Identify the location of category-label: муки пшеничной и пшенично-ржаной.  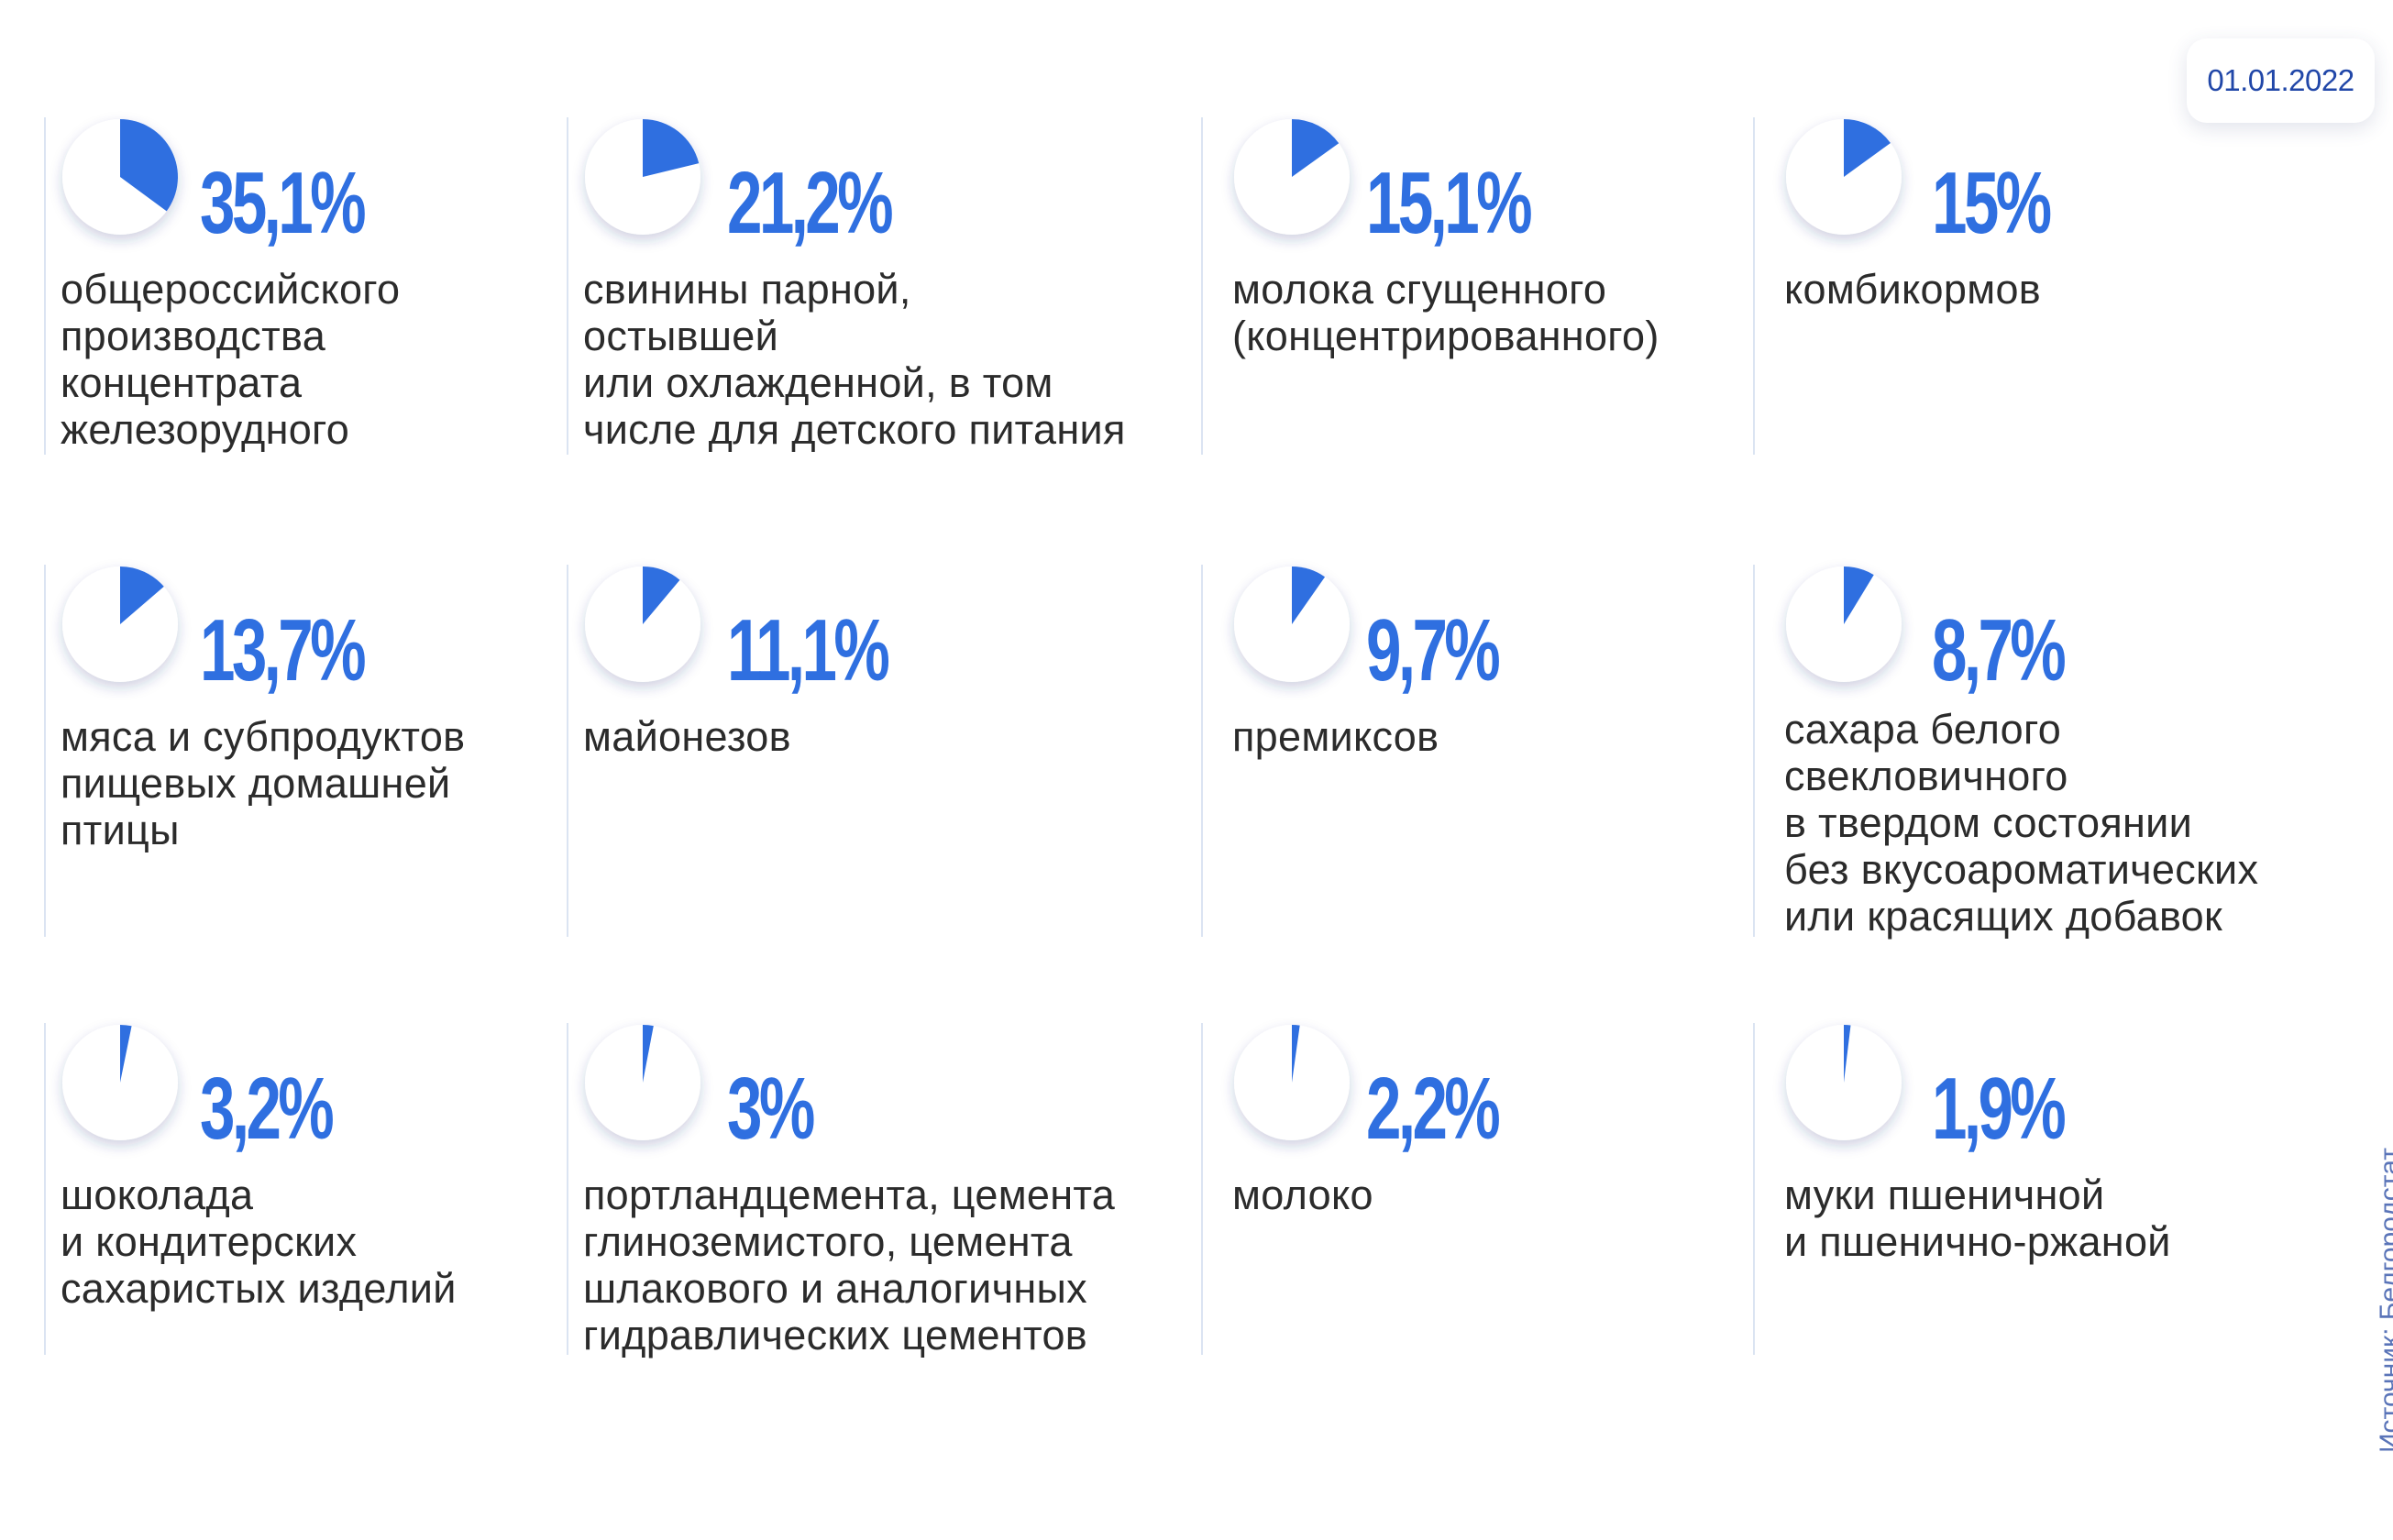
(1977, 1218).